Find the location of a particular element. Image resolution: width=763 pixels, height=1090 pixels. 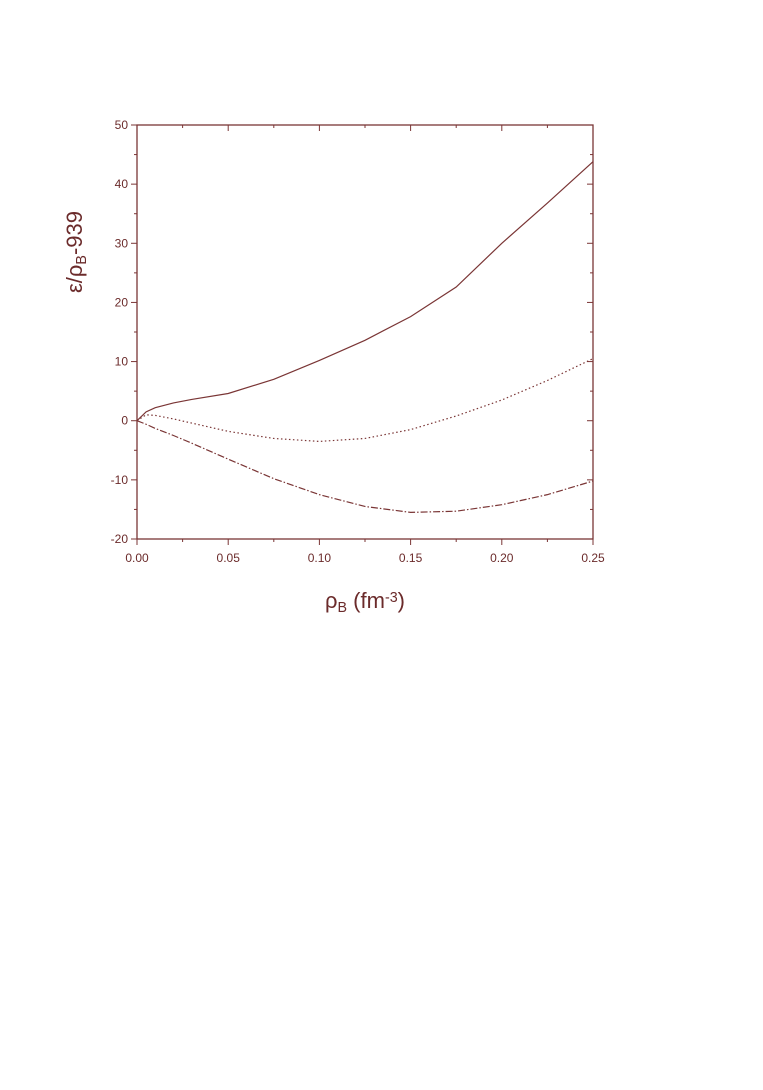

y-tick-label: 50 is located at coordinates (122, 125).